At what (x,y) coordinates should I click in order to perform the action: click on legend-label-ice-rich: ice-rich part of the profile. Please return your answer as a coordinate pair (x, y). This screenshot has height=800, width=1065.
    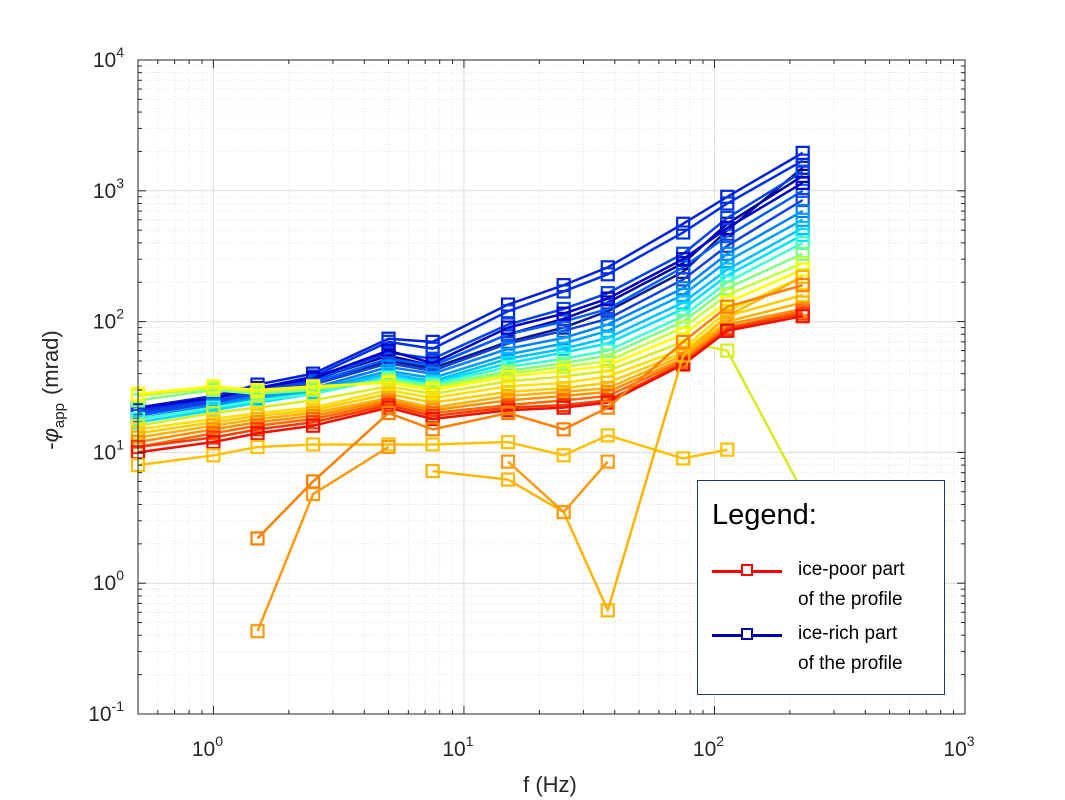
    Looking at the image, I should click on (870, 649).